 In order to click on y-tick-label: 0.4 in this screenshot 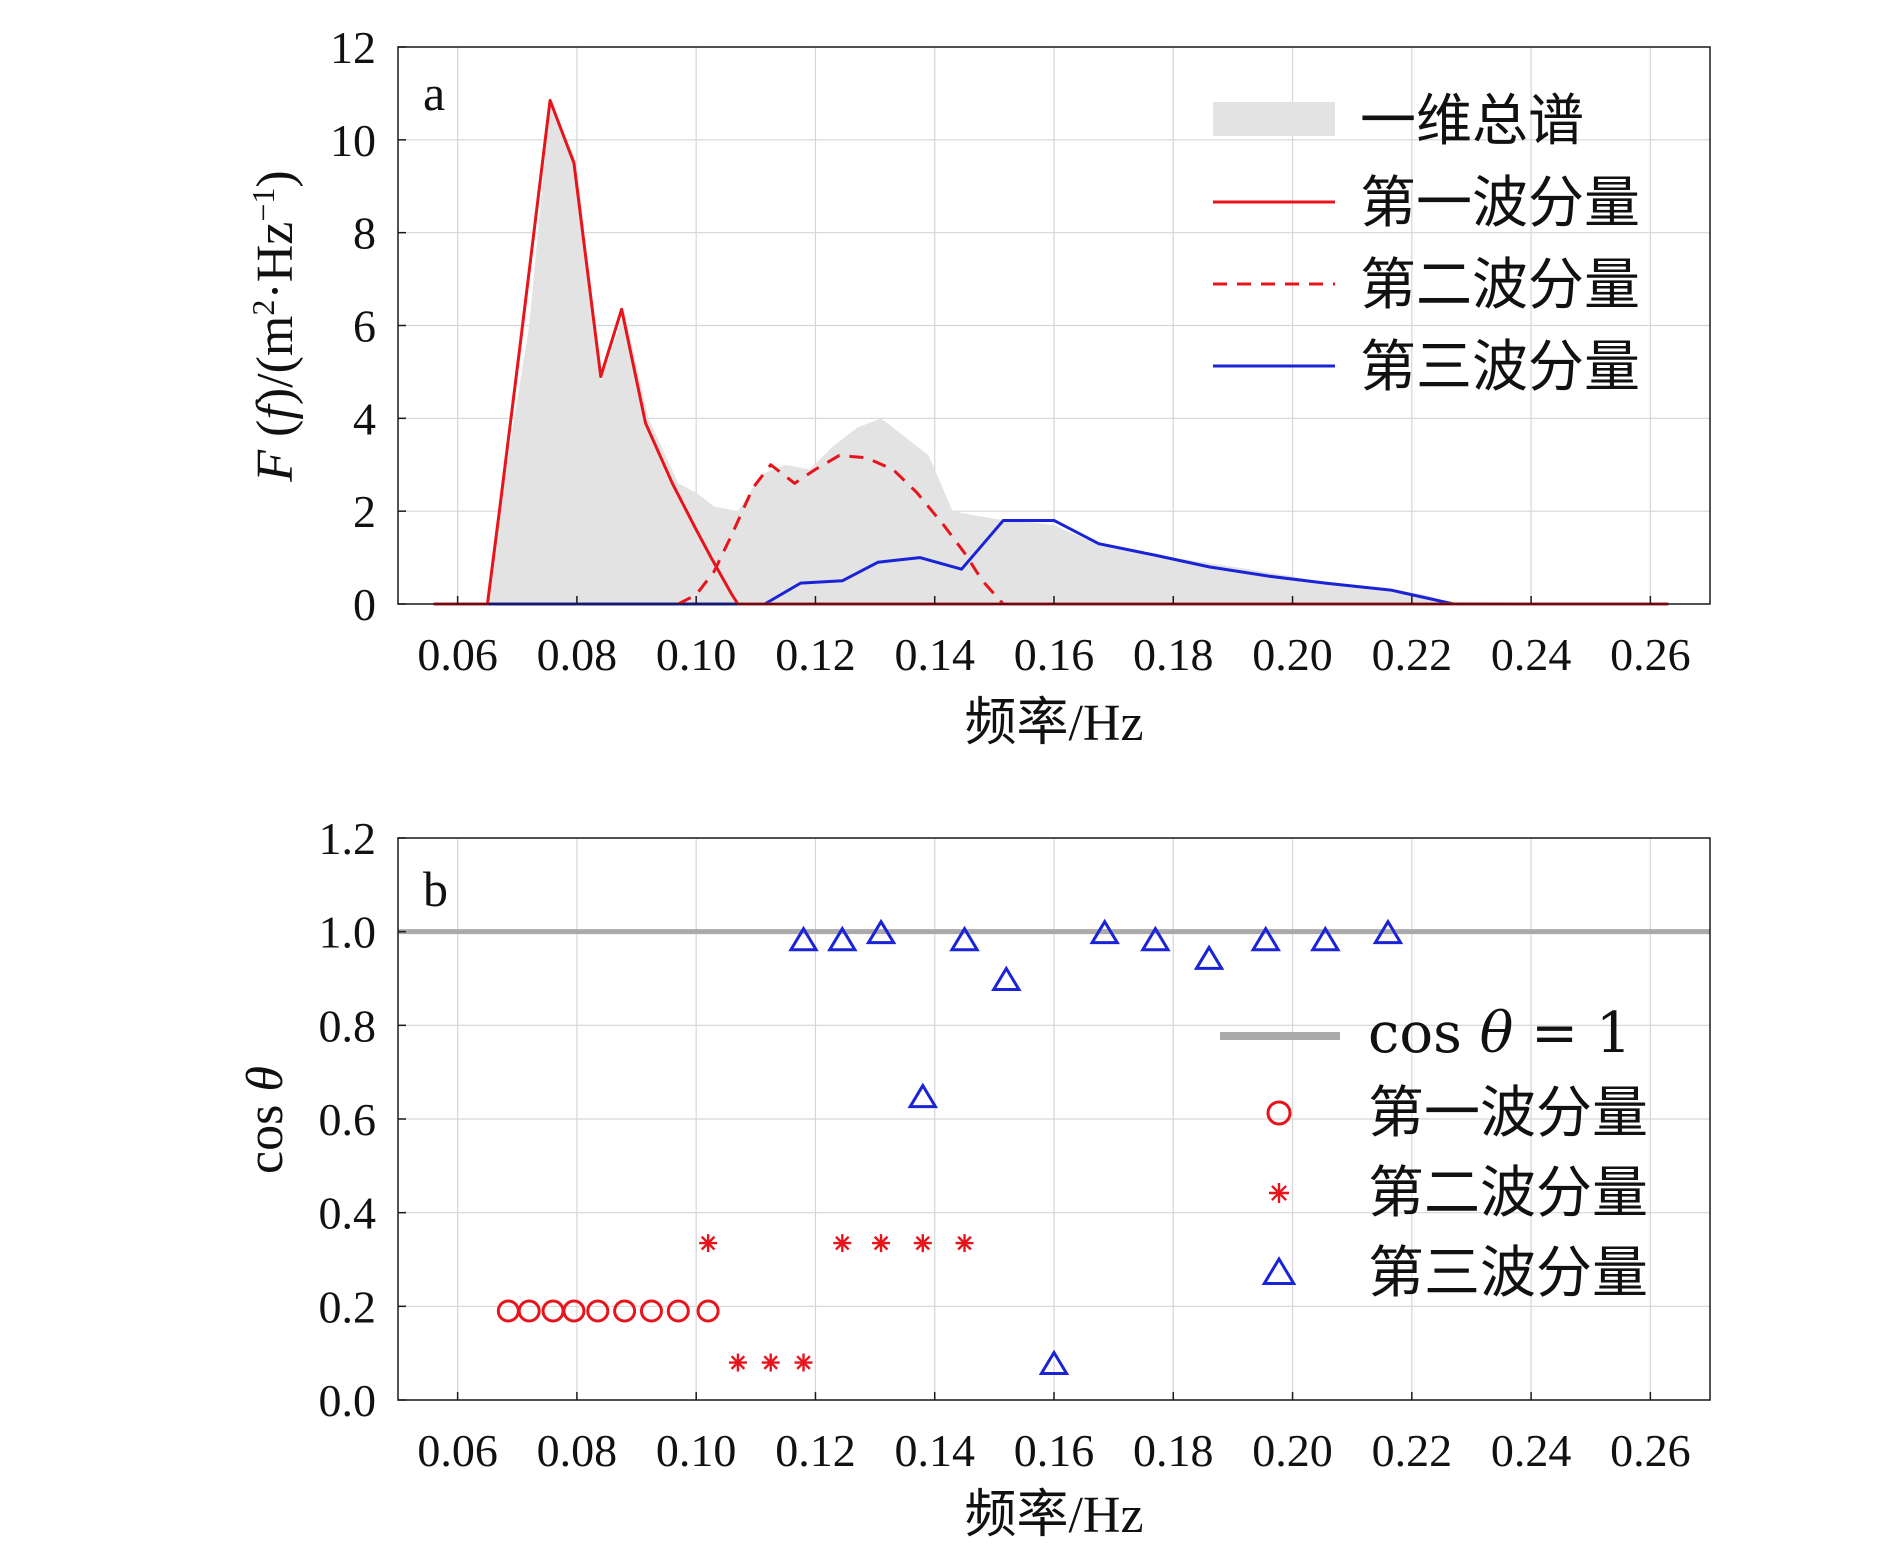, I will do `click(348, 1213)`.